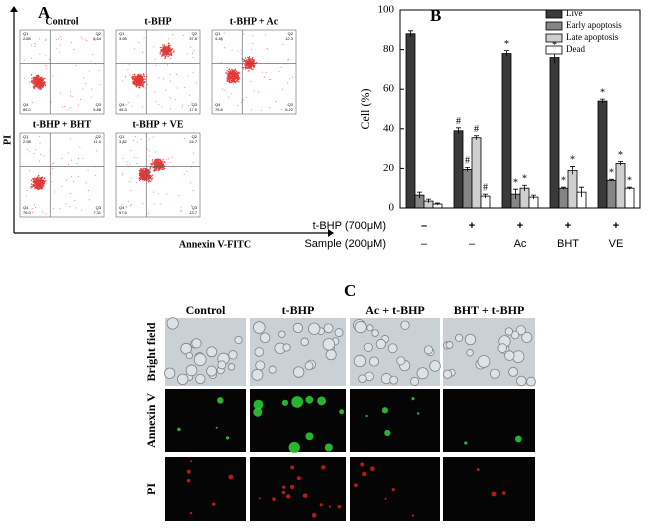 This screenshot has width=669, height=532. Describe the element at coordinates (193, 38) in the screenshot. I see `quadrant-value: 37.6` at that location.